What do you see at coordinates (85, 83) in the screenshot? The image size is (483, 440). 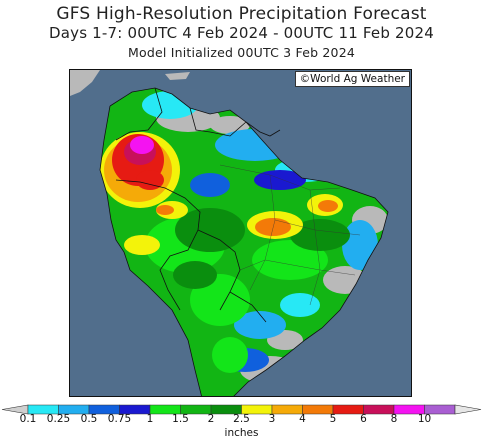 I see `central-america-land` at bounding box center [85, 83].